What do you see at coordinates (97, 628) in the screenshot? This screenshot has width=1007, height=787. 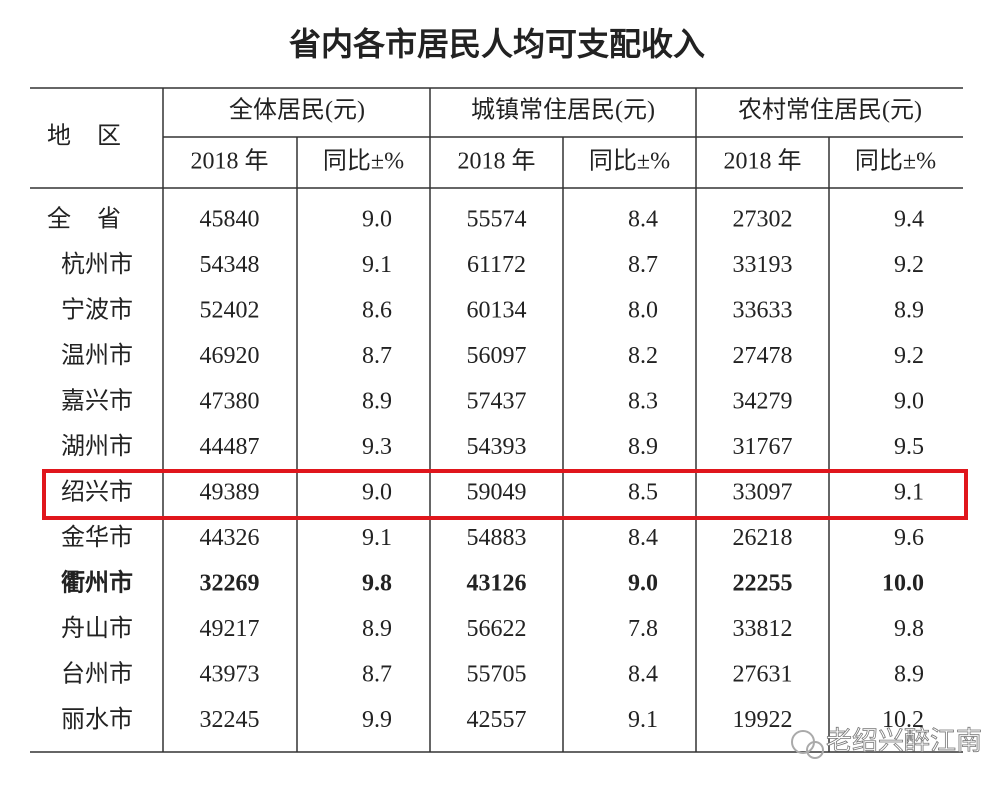 I see `region: 舟山市` at bounding box center [97, 628].